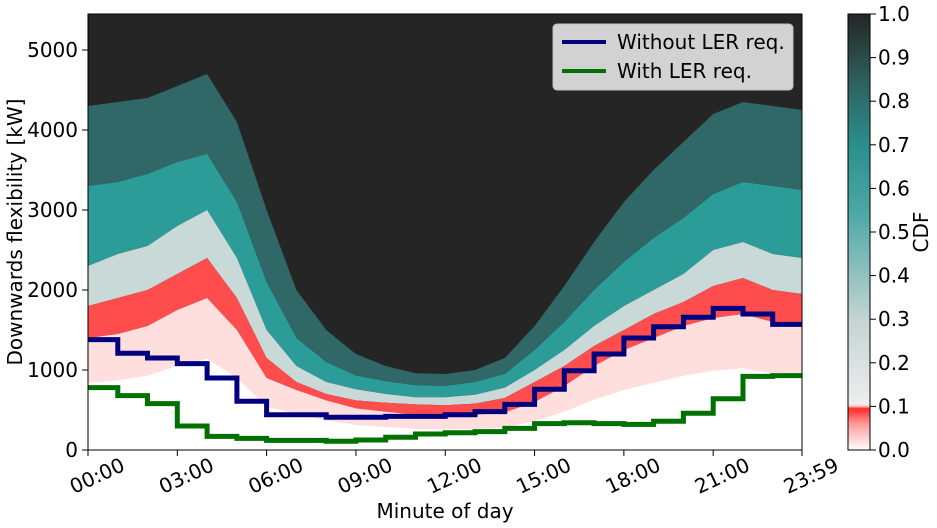 This screenshot has height=528, width=937. I want to click on y-tick-label: 2000, so click(52, 290).